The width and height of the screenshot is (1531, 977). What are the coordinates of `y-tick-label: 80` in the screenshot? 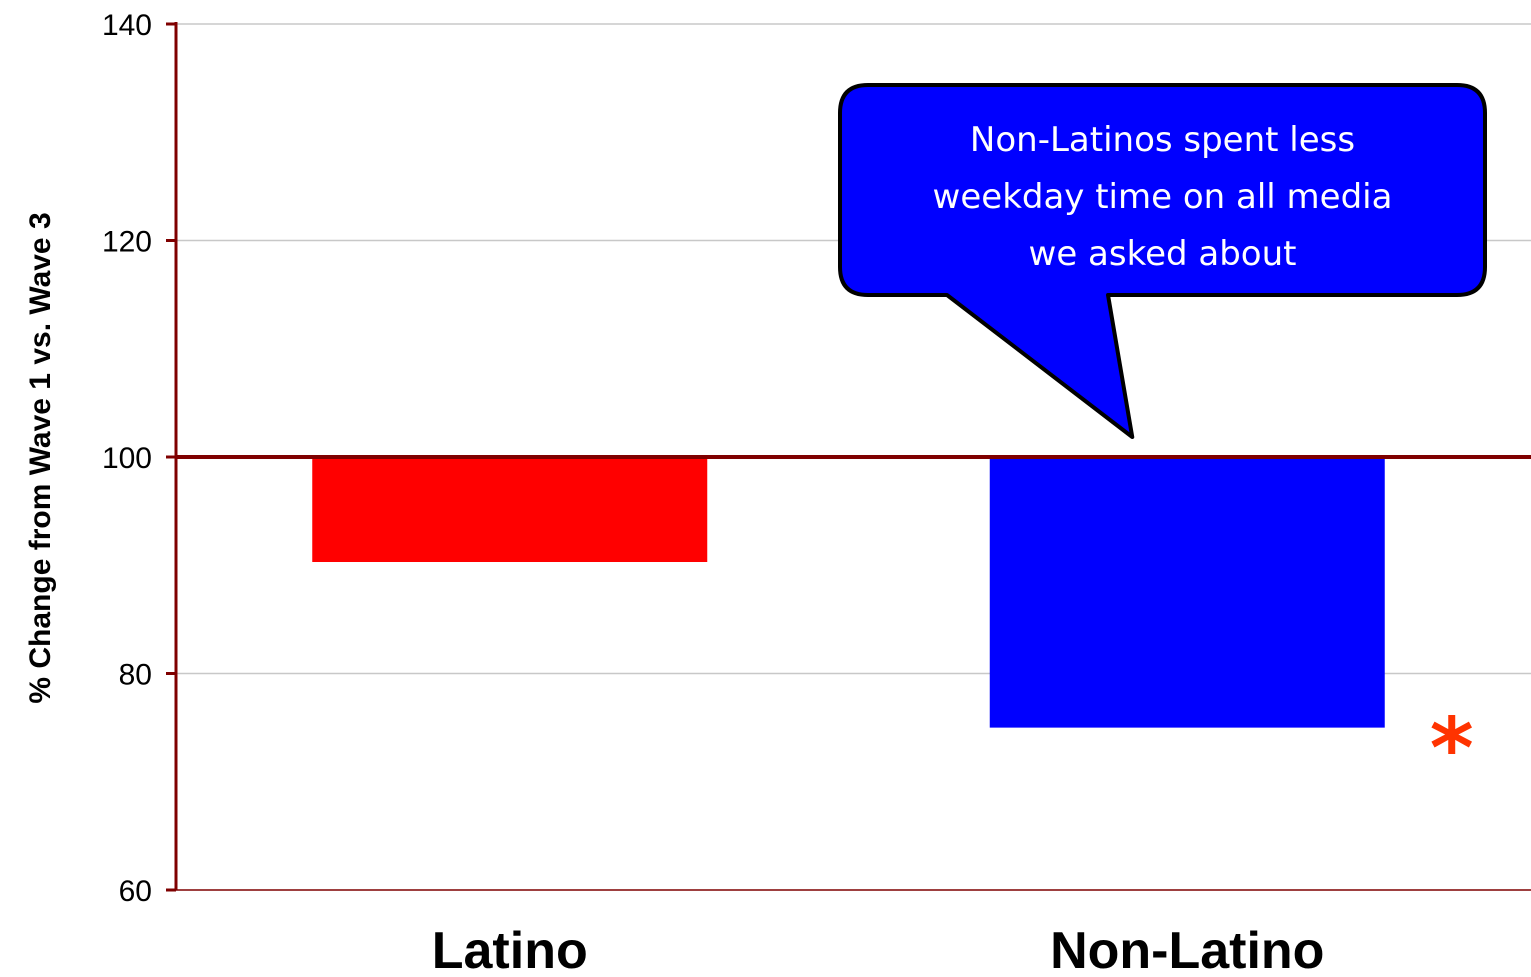 It's located at (135, 675).